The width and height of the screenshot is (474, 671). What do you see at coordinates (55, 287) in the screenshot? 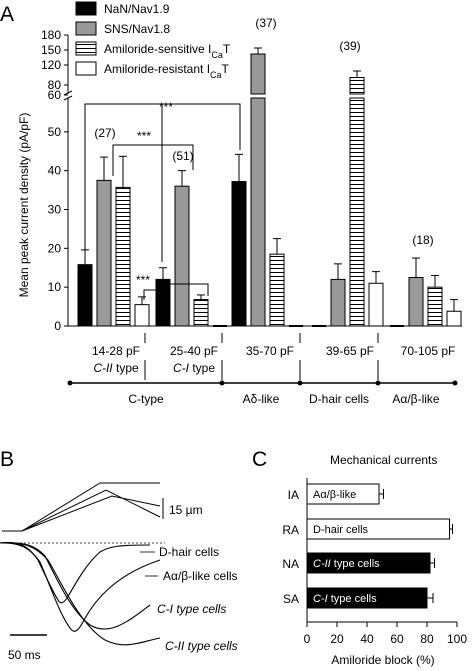
I see `y-tick-label: 10` at bounding box center [55, 287].